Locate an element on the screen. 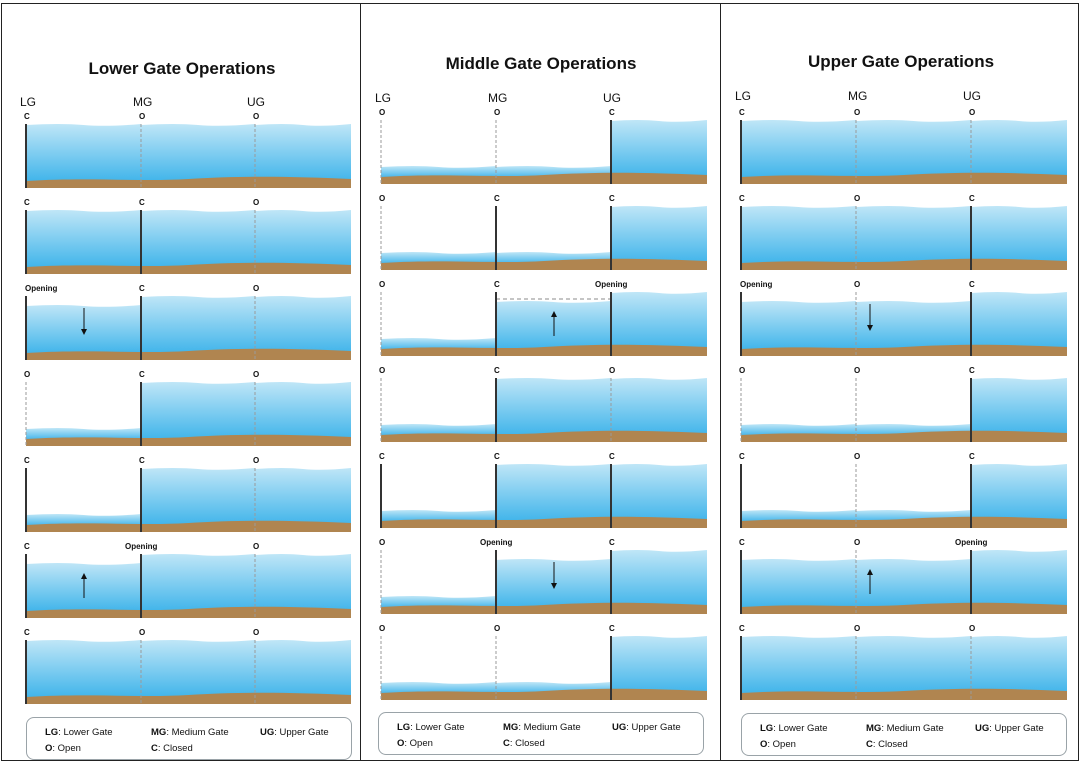  gate-header-ug: UG is located at coordinates (972, 96).